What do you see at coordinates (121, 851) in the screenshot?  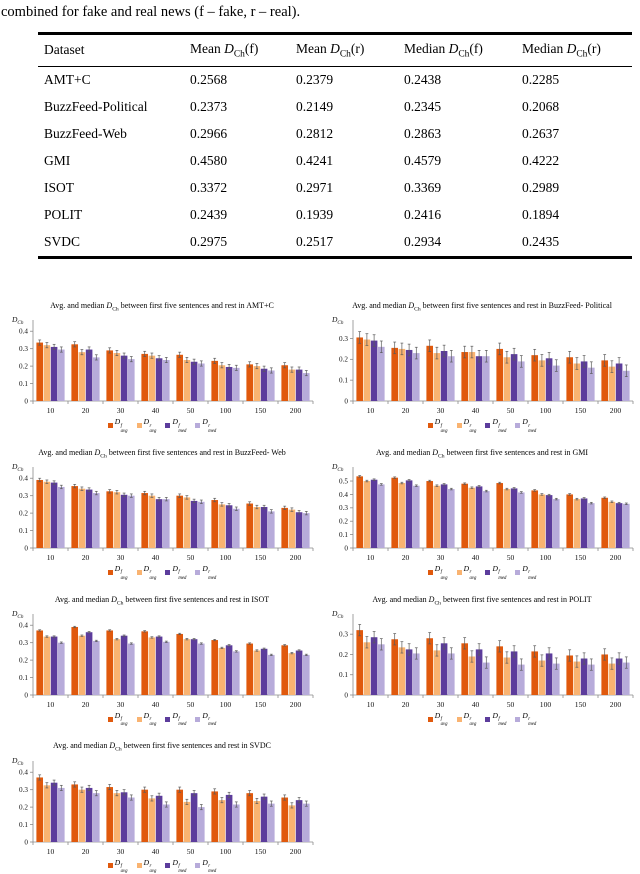 I see `x-tick-label: 30` at bounding box center [121, 851].